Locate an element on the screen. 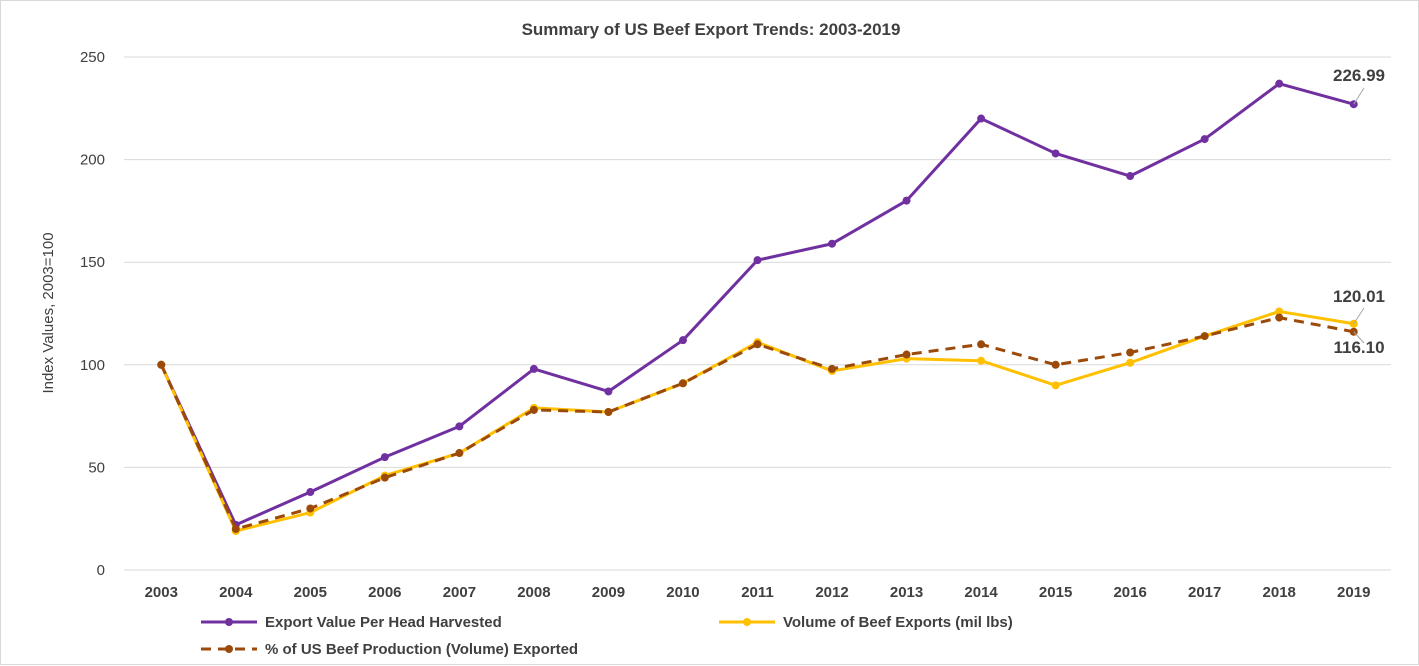 The height and width of the screenshot is (666, 1419). y-tick-label: 100 is located at coordinates (92, 365).